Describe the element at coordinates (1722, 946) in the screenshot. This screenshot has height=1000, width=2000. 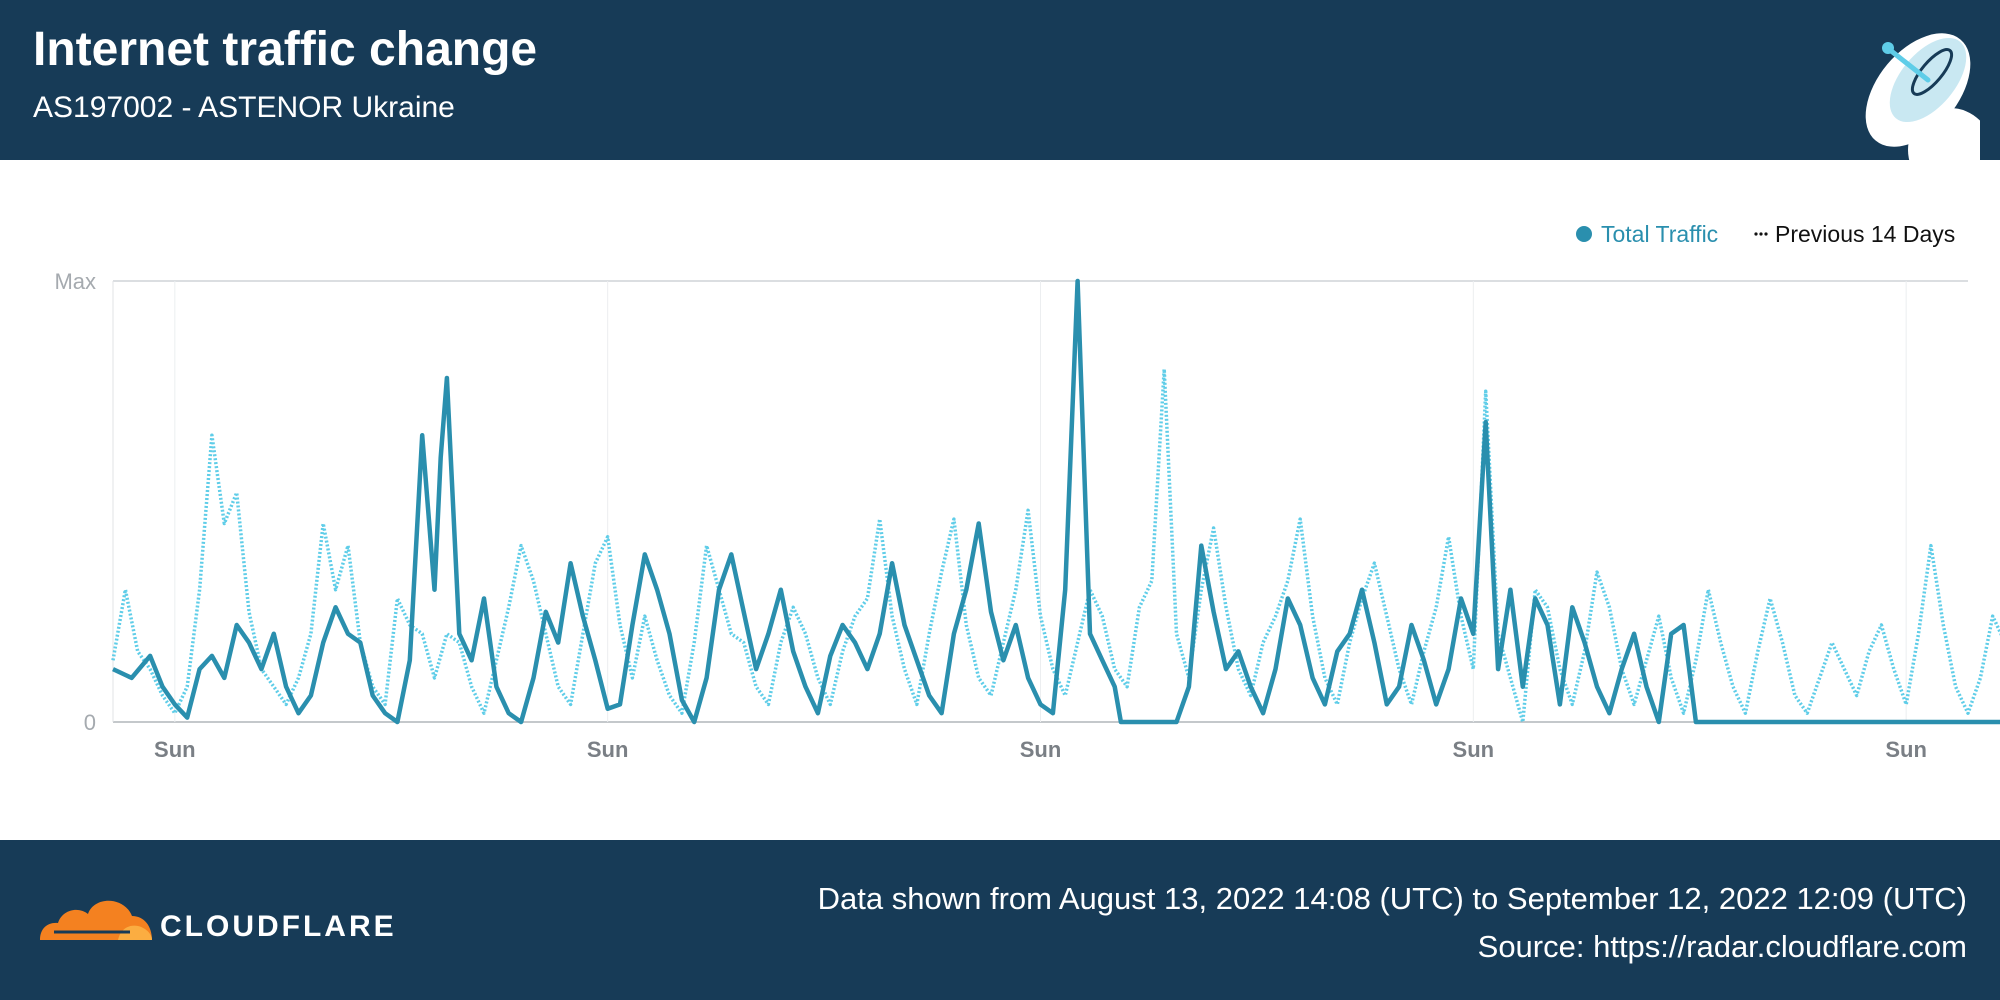
I see `source-link: Source: https://radar.cloudflare.com` at that location.